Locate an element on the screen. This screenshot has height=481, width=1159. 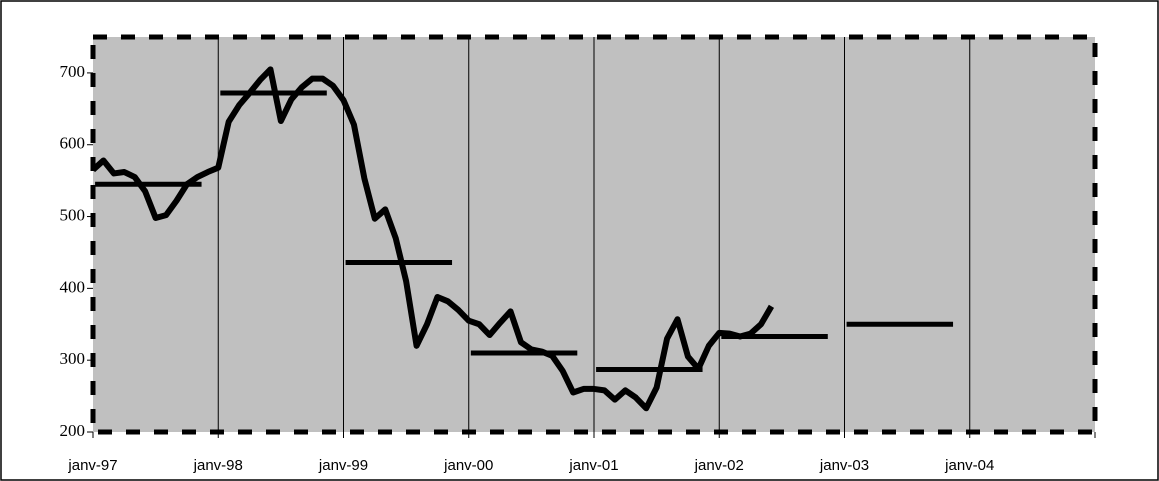
x-tick-label: janv-99 is located at coordinates (343, 465).